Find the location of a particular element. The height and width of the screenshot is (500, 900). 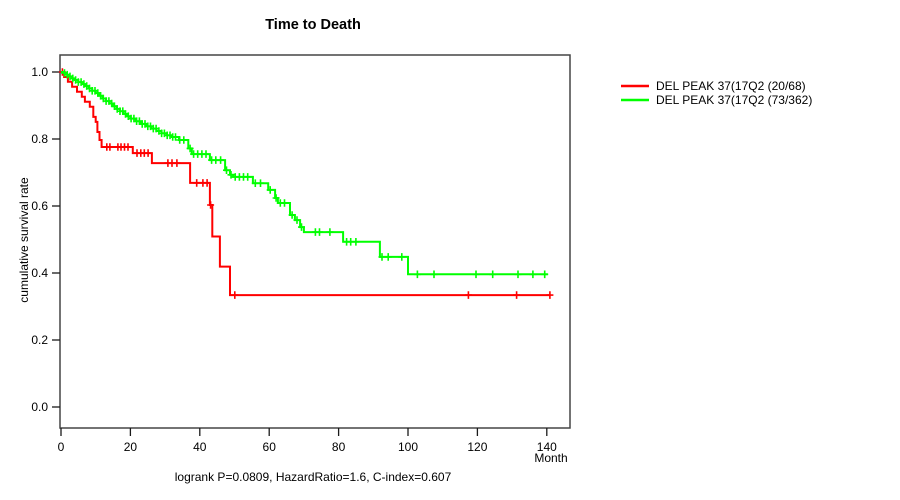

x-tick-label: 140 is located at coordinates (547, 447).